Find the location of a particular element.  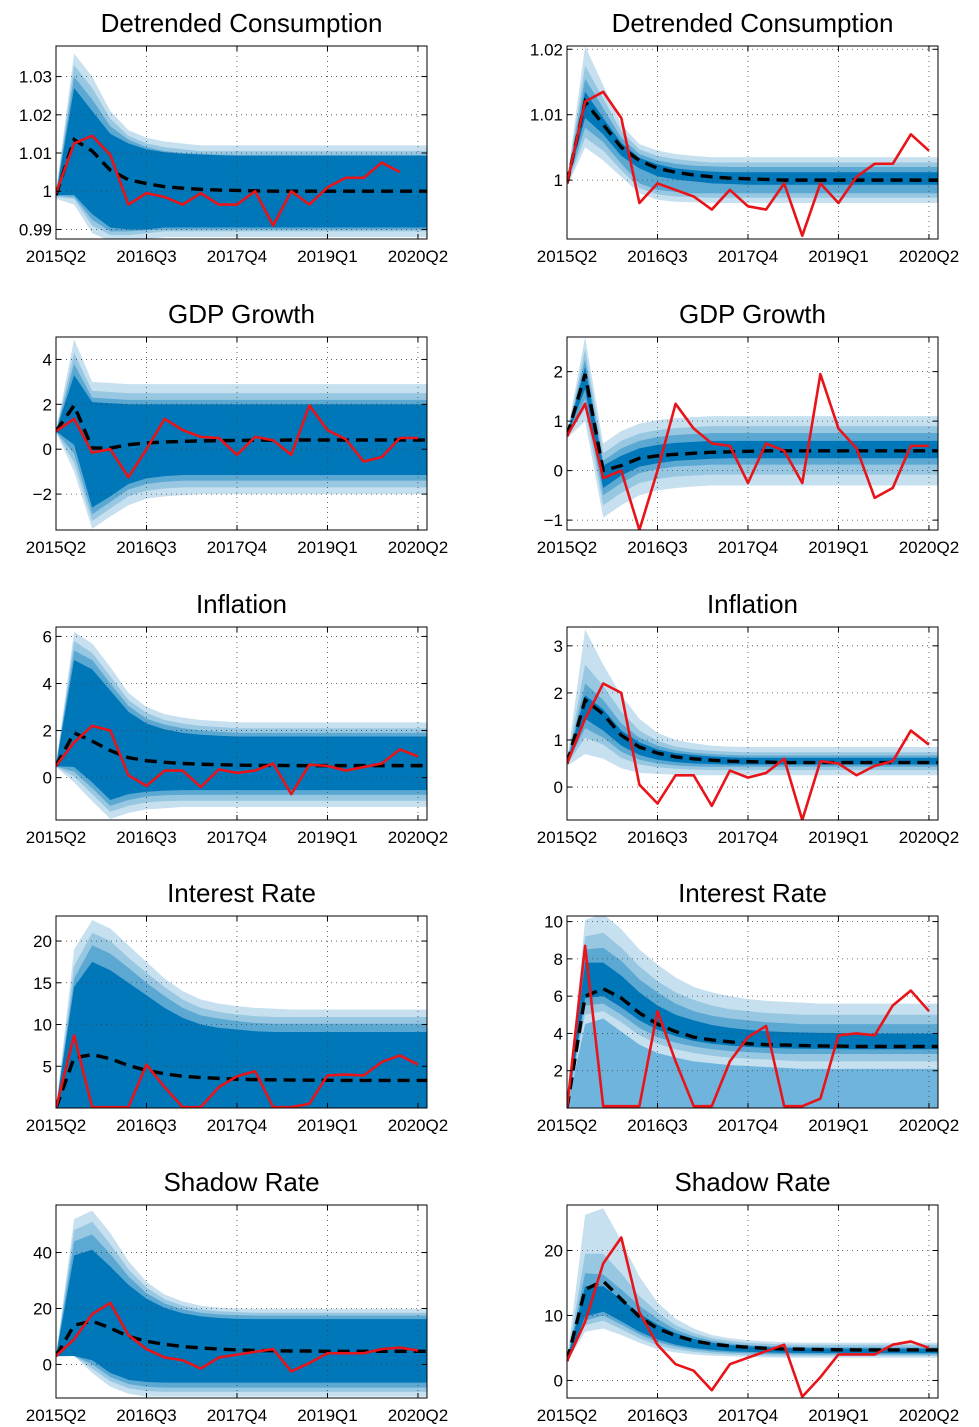

y-tick-label: 3 is located at coordinates (558, 646).